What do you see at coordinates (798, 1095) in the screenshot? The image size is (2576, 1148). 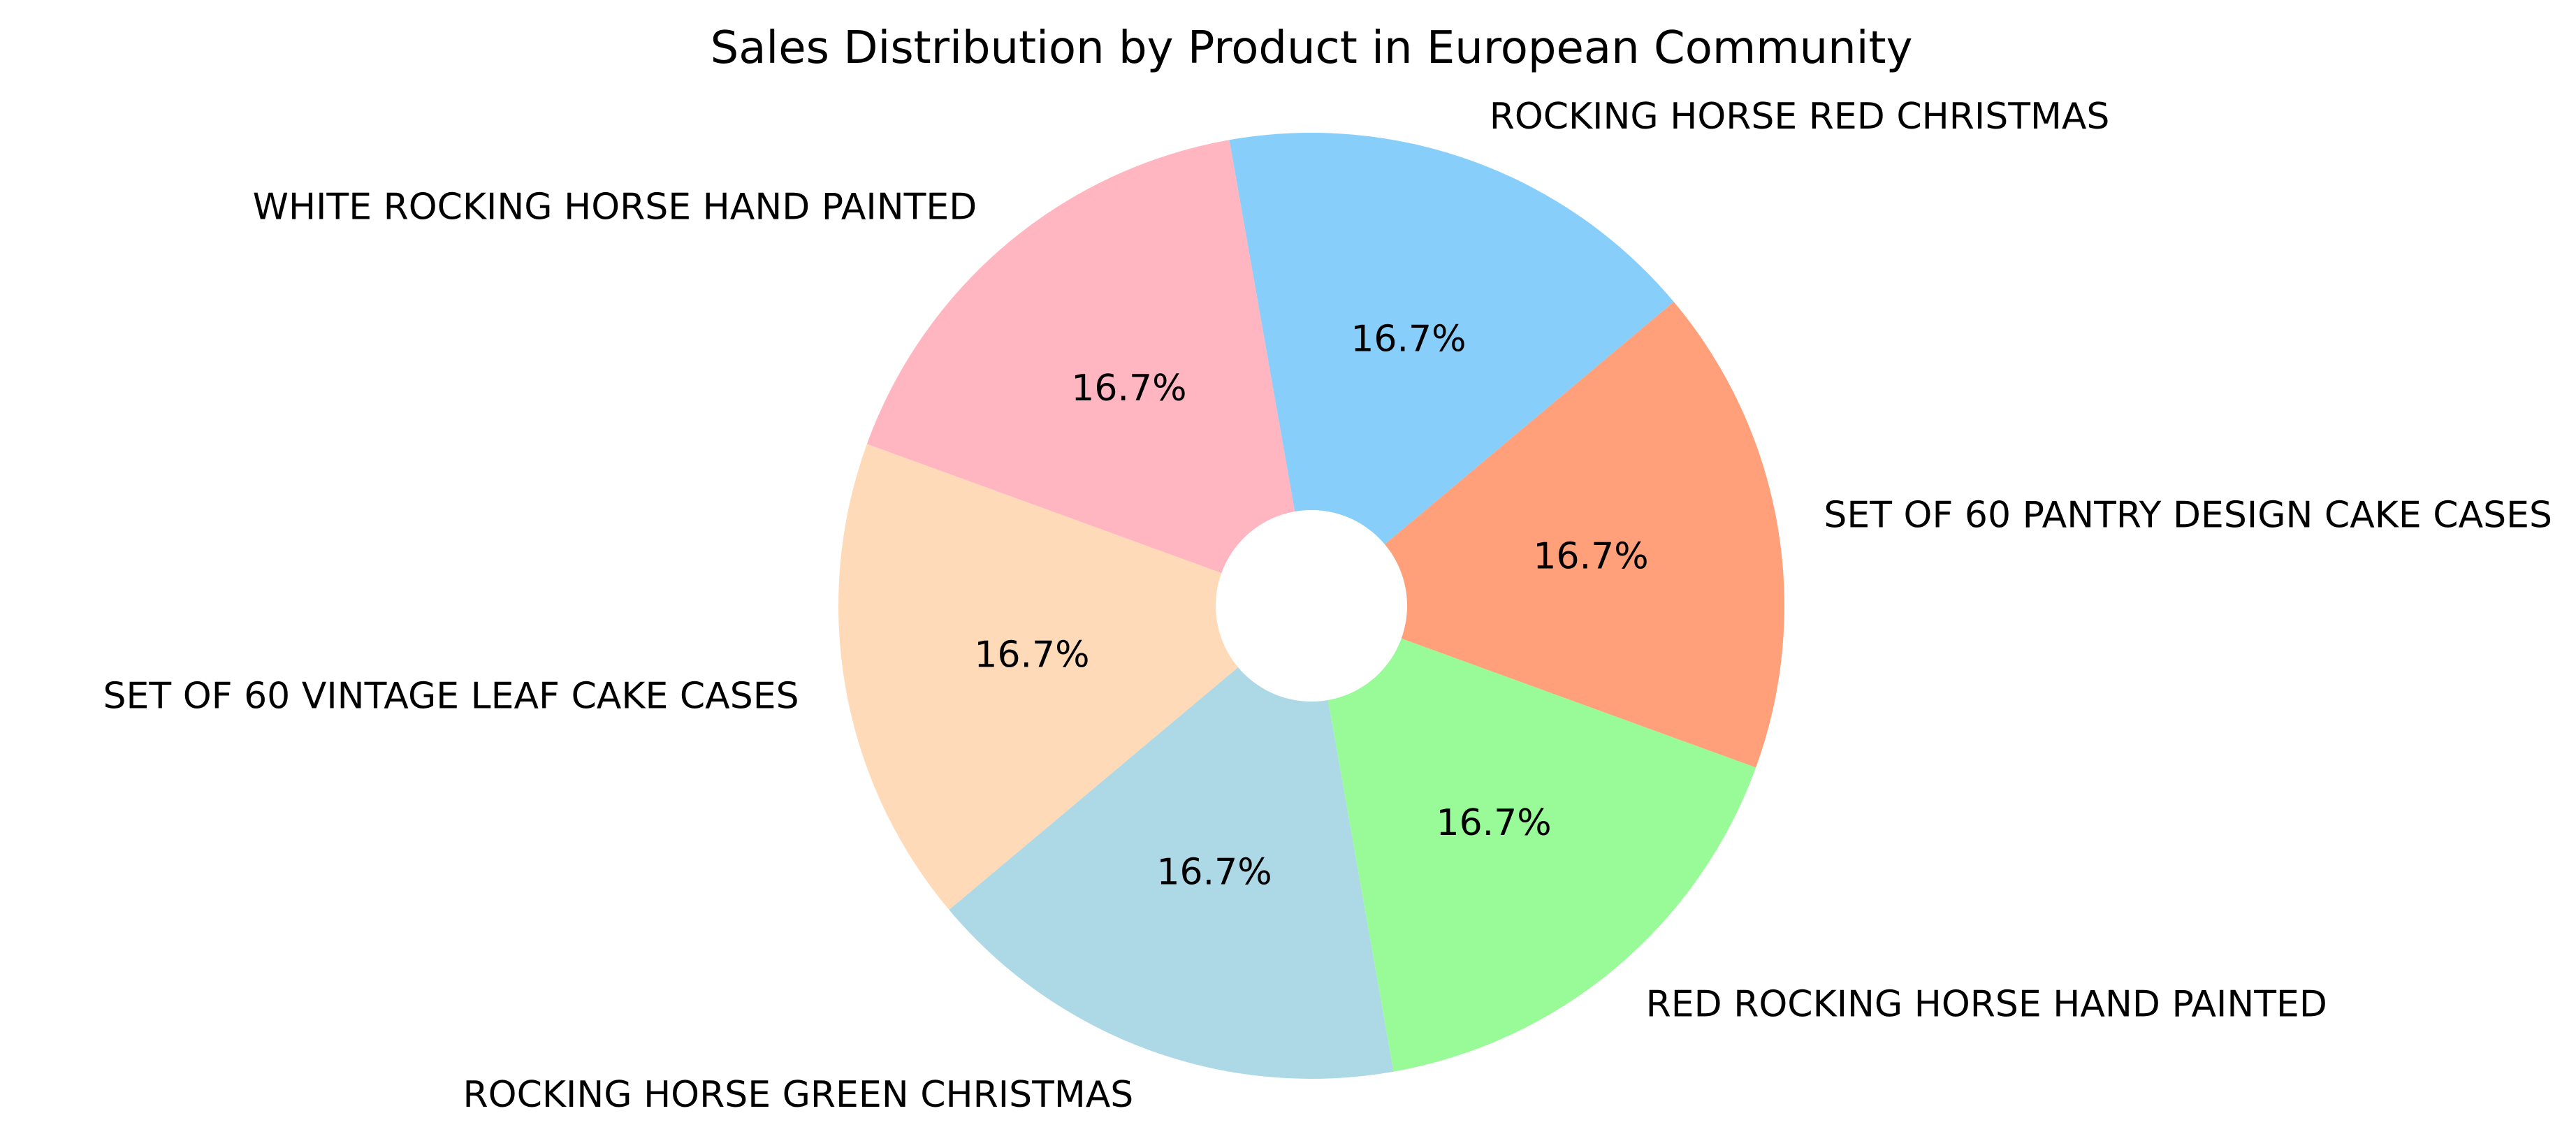 I see `slice-category-label: ROCKING HORSE GREEN CHRISTMAS` at bounding box center [798, 1095].